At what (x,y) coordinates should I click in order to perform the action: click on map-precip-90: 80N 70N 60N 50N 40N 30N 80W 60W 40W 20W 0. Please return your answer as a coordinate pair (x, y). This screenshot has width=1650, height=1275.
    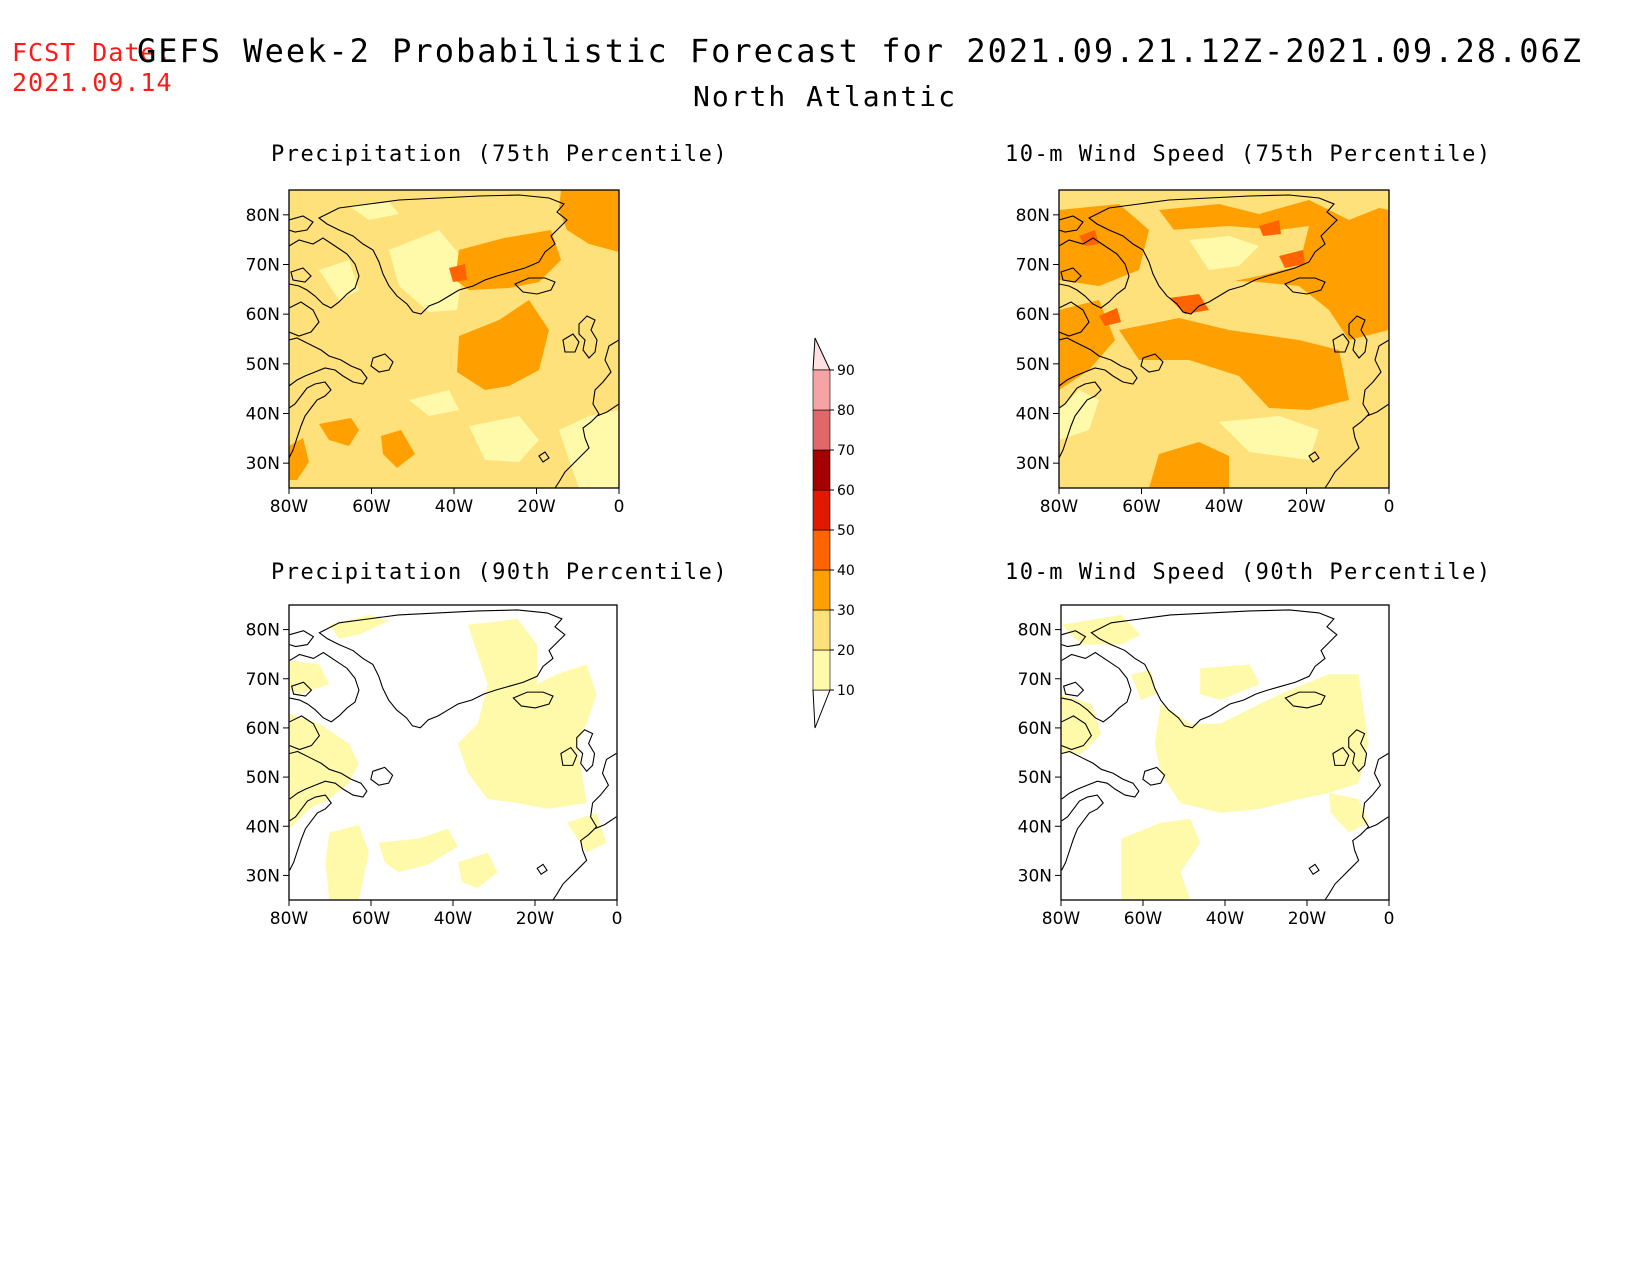
    Looking at the image, I should click on (434, 766).